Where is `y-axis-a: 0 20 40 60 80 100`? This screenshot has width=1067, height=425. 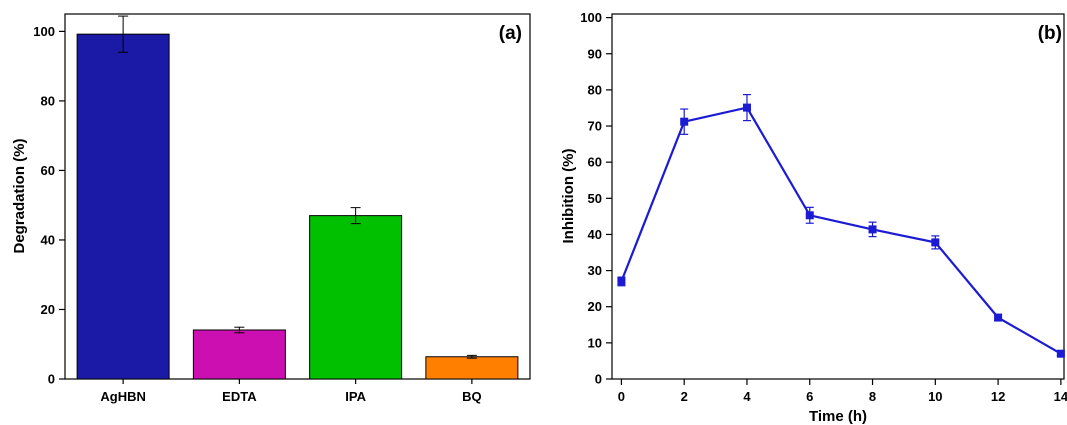 y-axis-a: 0 20 40 60 80 100 is located at coordinates (49, 205).